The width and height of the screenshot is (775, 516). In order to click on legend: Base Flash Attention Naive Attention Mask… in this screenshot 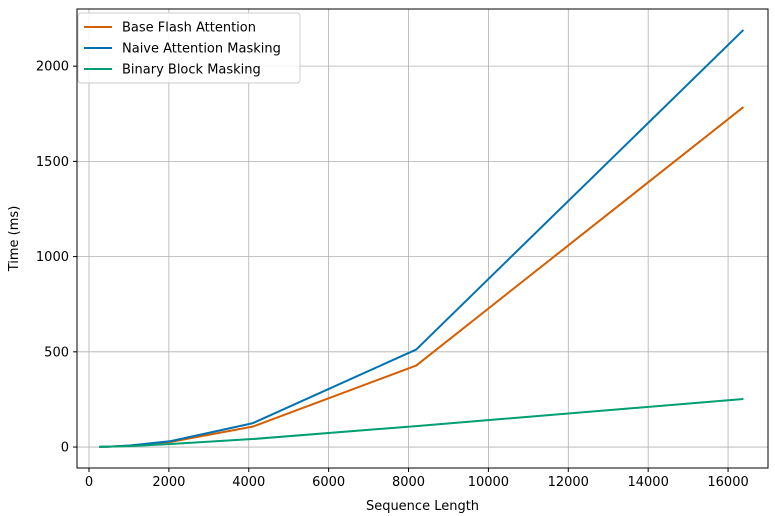, I will do `click(189, 48)`.